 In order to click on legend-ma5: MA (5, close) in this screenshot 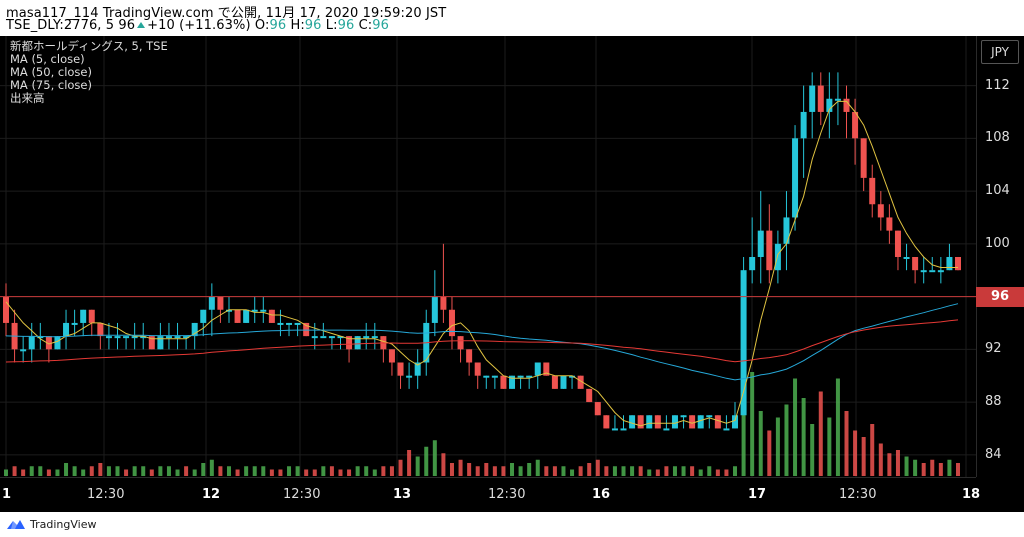, I will do `click(47, 59)`.